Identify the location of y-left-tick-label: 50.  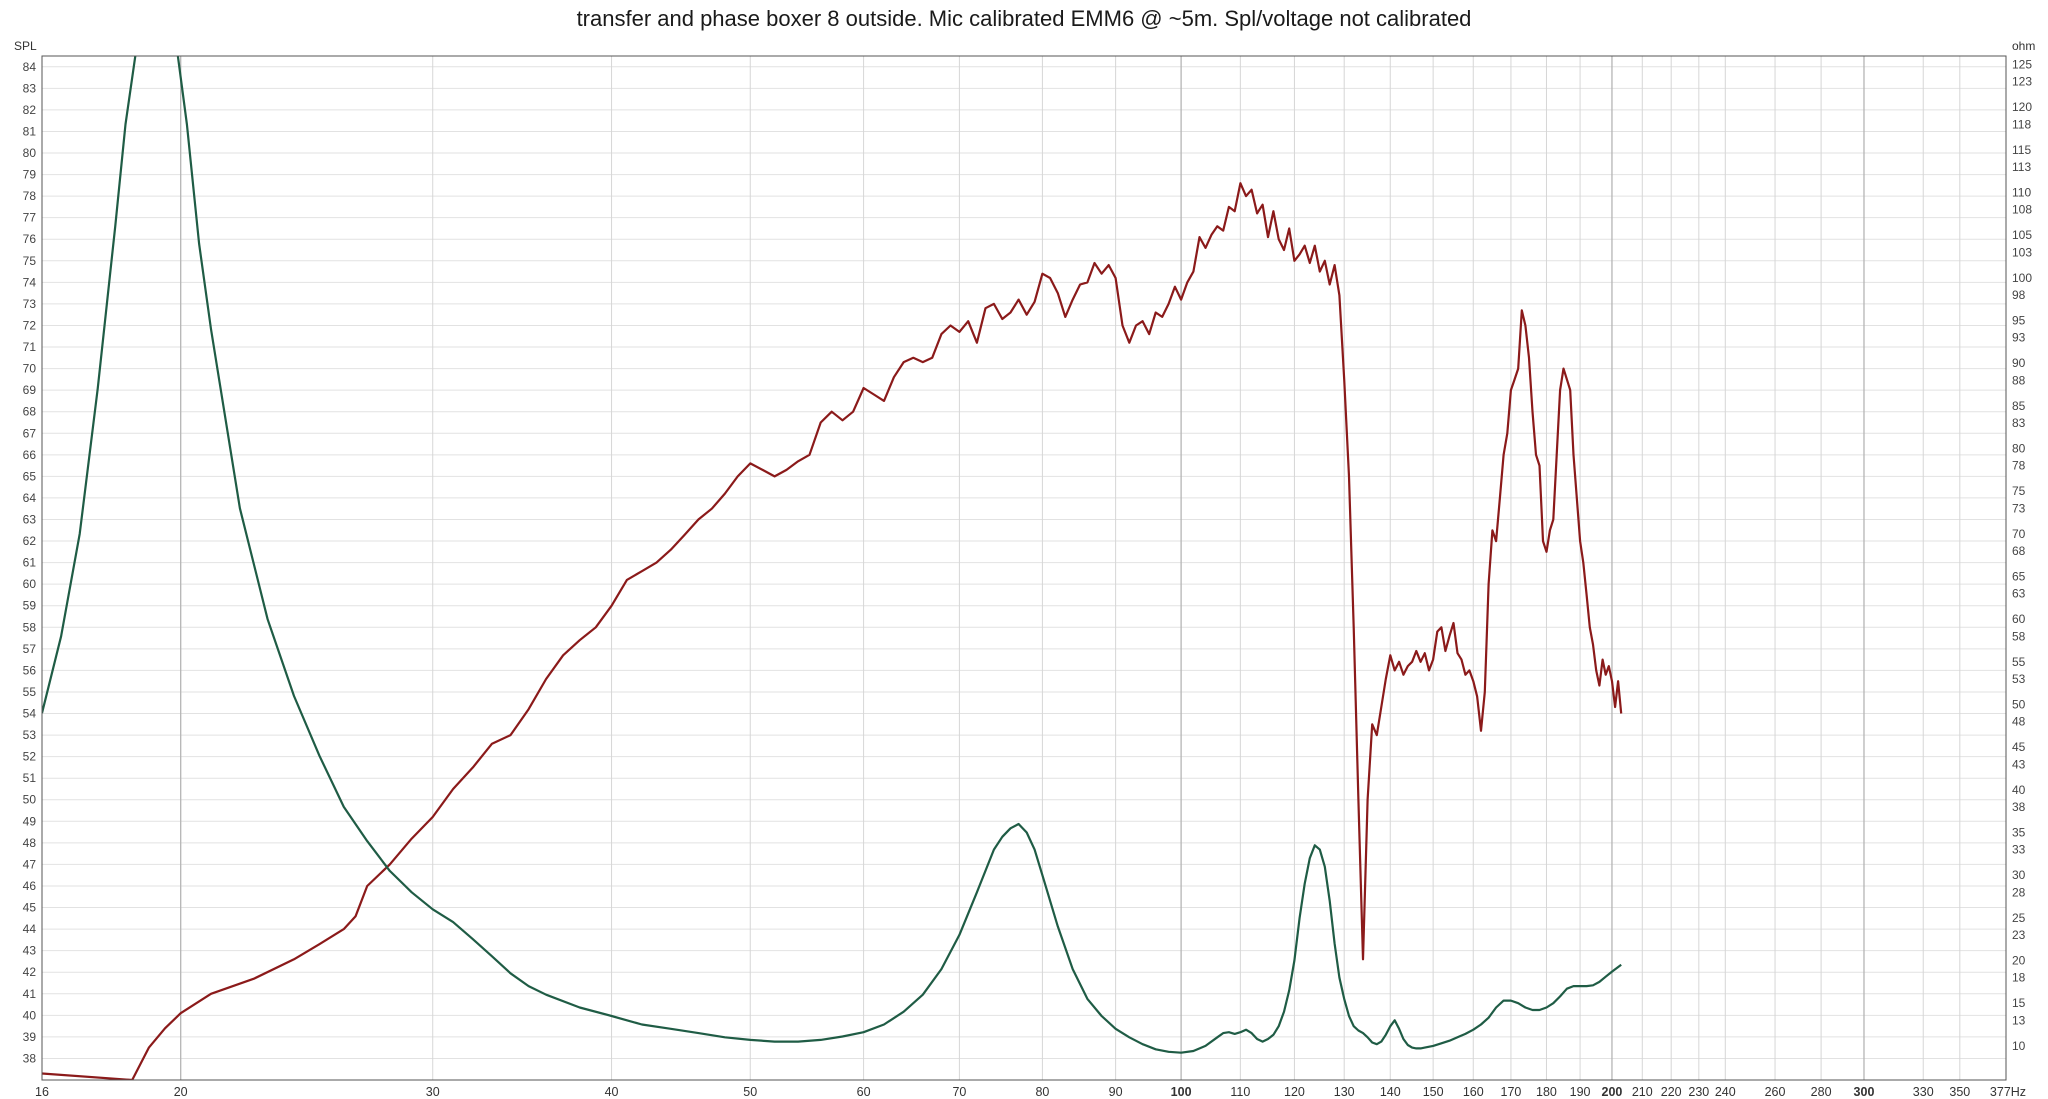
(30, 800).